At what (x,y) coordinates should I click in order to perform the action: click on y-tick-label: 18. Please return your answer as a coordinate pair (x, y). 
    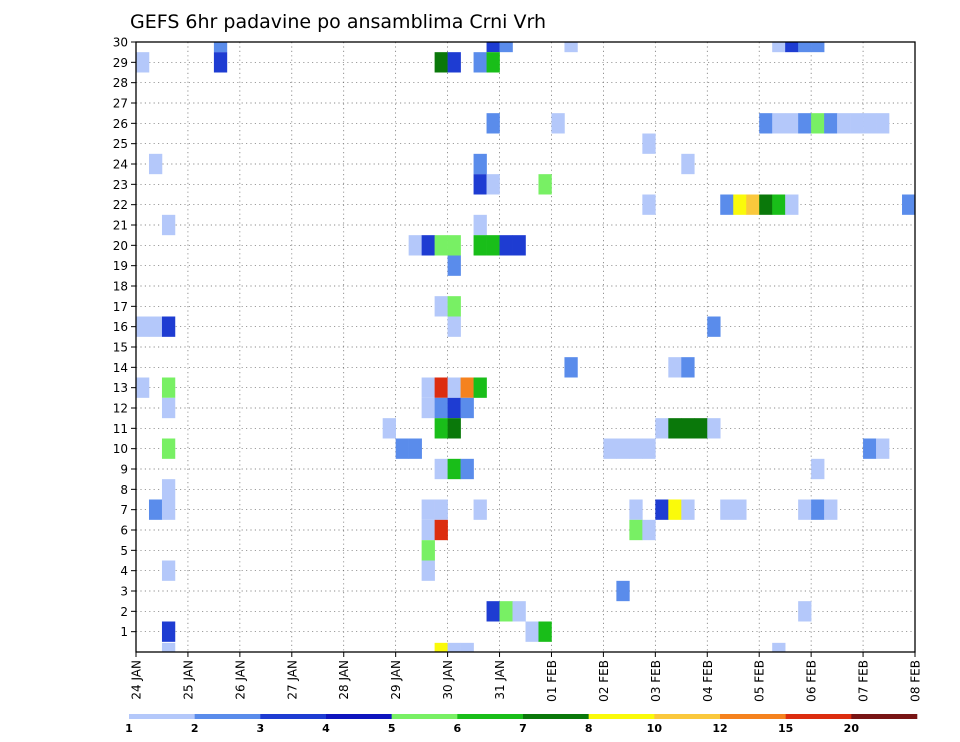
    Looking at the image, I should click on (120, 287).